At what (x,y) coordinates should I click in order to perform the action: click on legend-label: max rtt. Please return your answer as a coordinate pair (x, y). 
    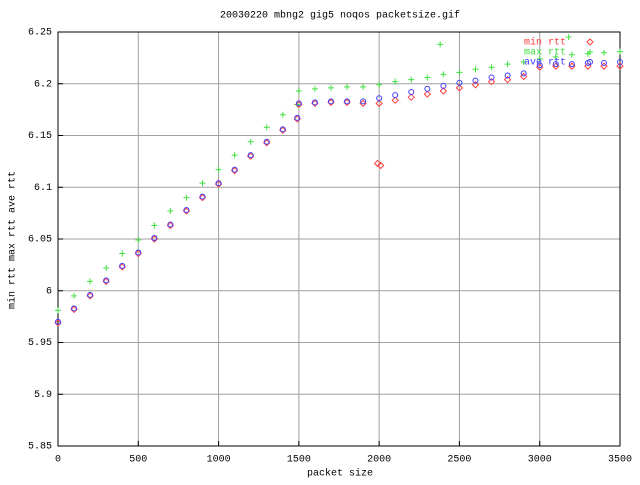
    Looking at the image, I should click on (545, 53).